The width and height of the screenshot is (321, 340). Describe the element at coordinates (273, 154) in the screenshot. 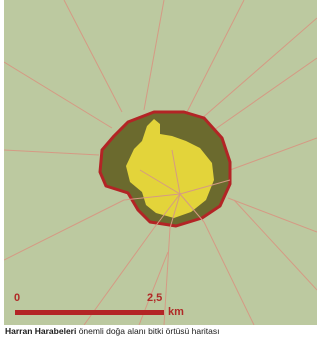

I see `road-east` at that location.